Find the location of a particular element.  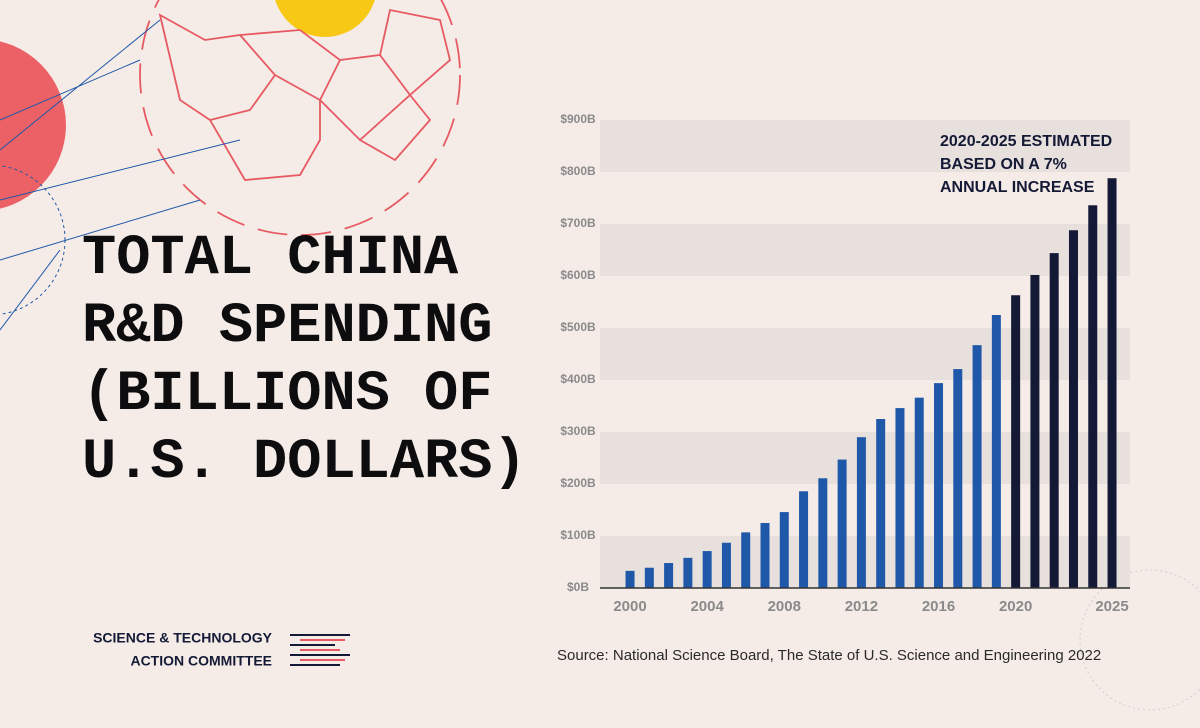

x-tick-label: 2020 is located at coordinates (1015, 606).